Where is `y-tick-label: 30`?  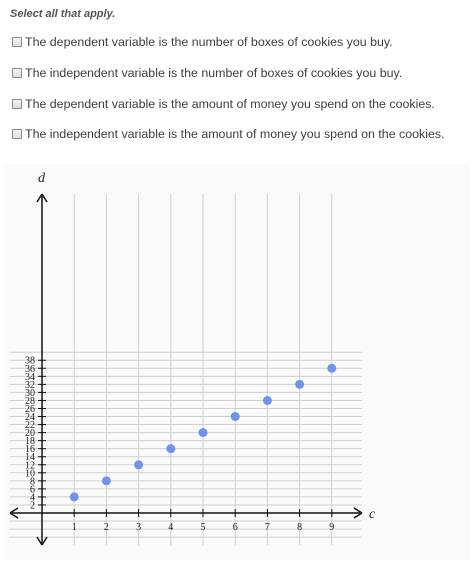
y-tick-label: 30 is located at coordinates (30, 393).